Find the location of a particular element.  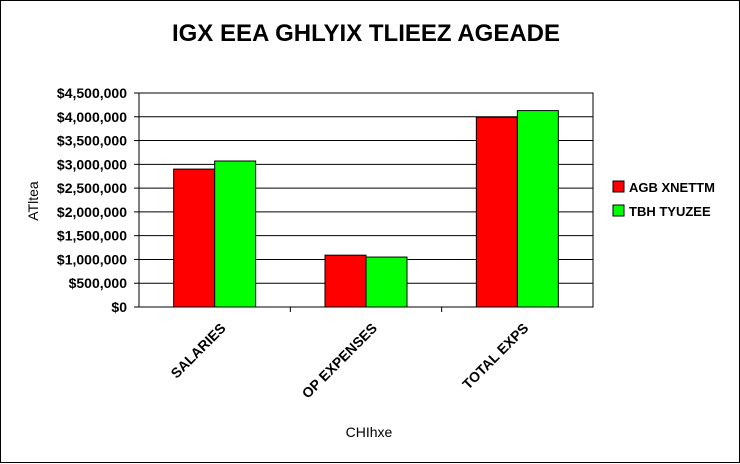

y-tick-label: $3,000,000 is located at coordinates (92, 164).